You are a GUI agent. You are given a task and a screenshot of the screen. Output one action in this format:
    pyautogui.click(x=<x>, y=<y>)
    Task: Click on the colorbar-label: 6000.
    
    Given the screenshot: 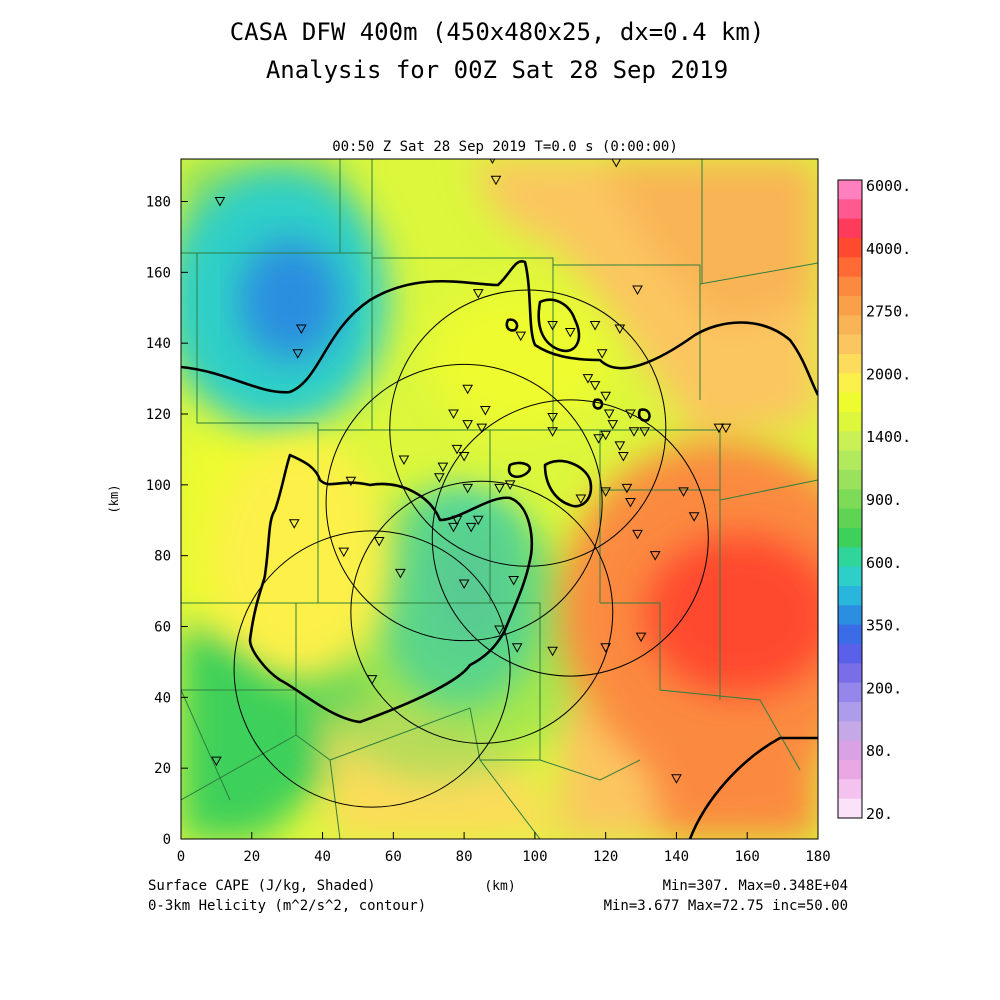 What is the action you would take?
    pyautogui.click(x=888, y=186)
    